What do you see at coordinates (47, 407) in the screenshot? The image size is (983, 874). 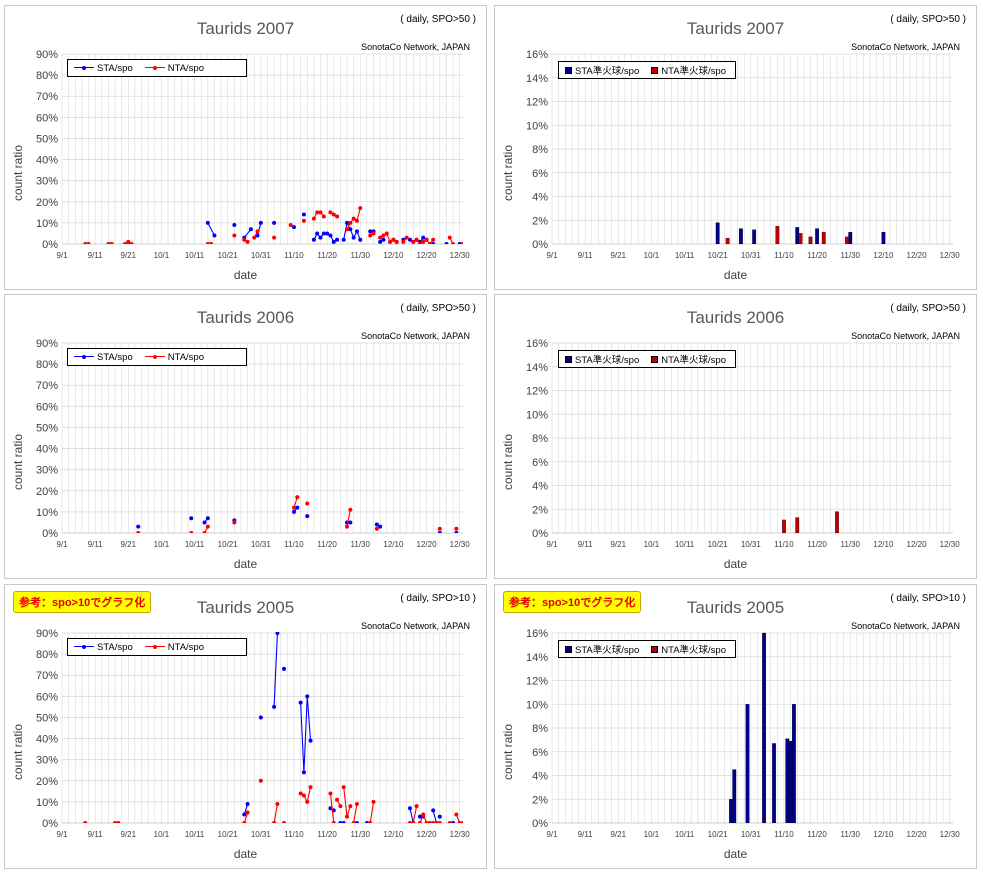 I see `y-tick-label: 60%` at bounding box center [47, 407].